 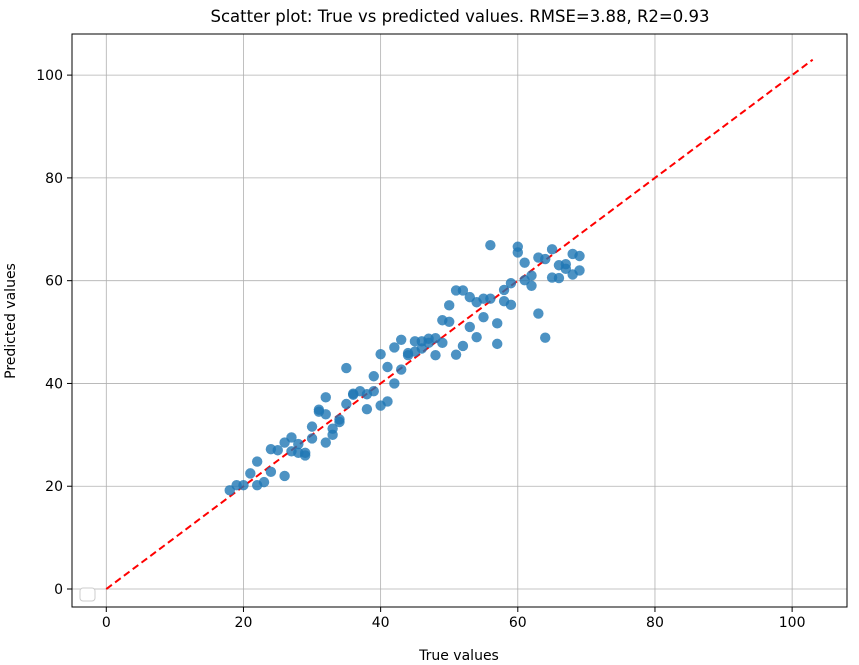 What do you see at coordinates (54, 487) in the screenshot?
I see `y-tick-label: 20` at bounding box center [54, 487].